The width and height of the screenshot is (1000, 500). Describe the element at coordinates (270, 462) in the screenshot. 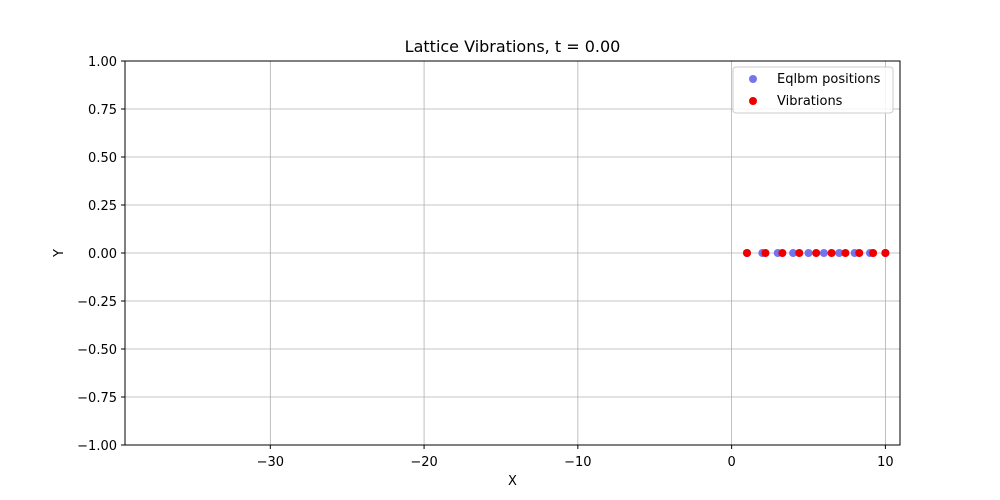

I see `x-tick-label: −30` at that location.